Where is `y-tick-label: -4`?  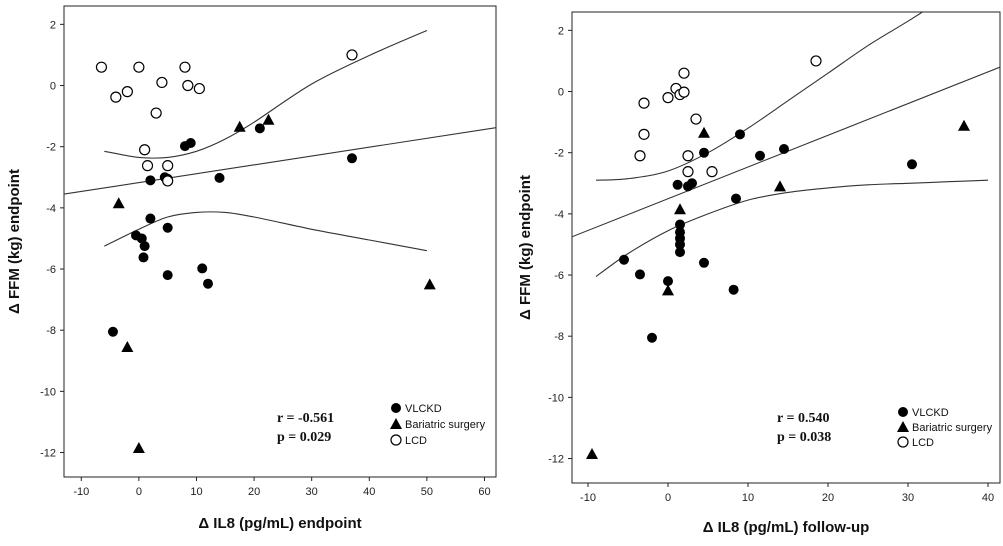
y-tick-label: -4 is located at coordinates (51, 209).